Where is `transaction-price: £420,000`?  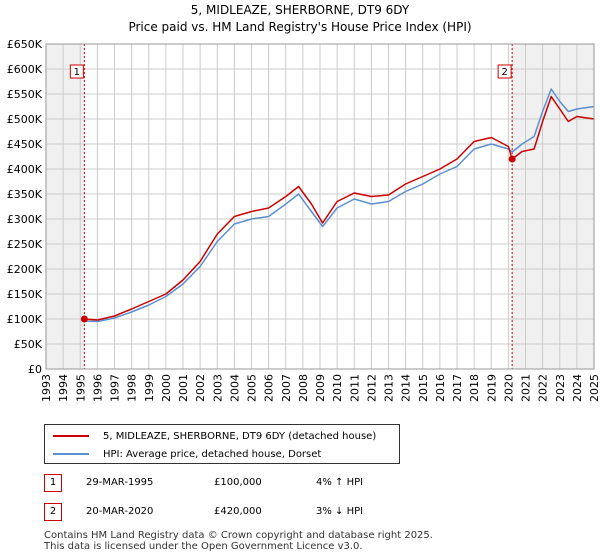
transaction-price: £420,000 is located at coordinates (238, 511).